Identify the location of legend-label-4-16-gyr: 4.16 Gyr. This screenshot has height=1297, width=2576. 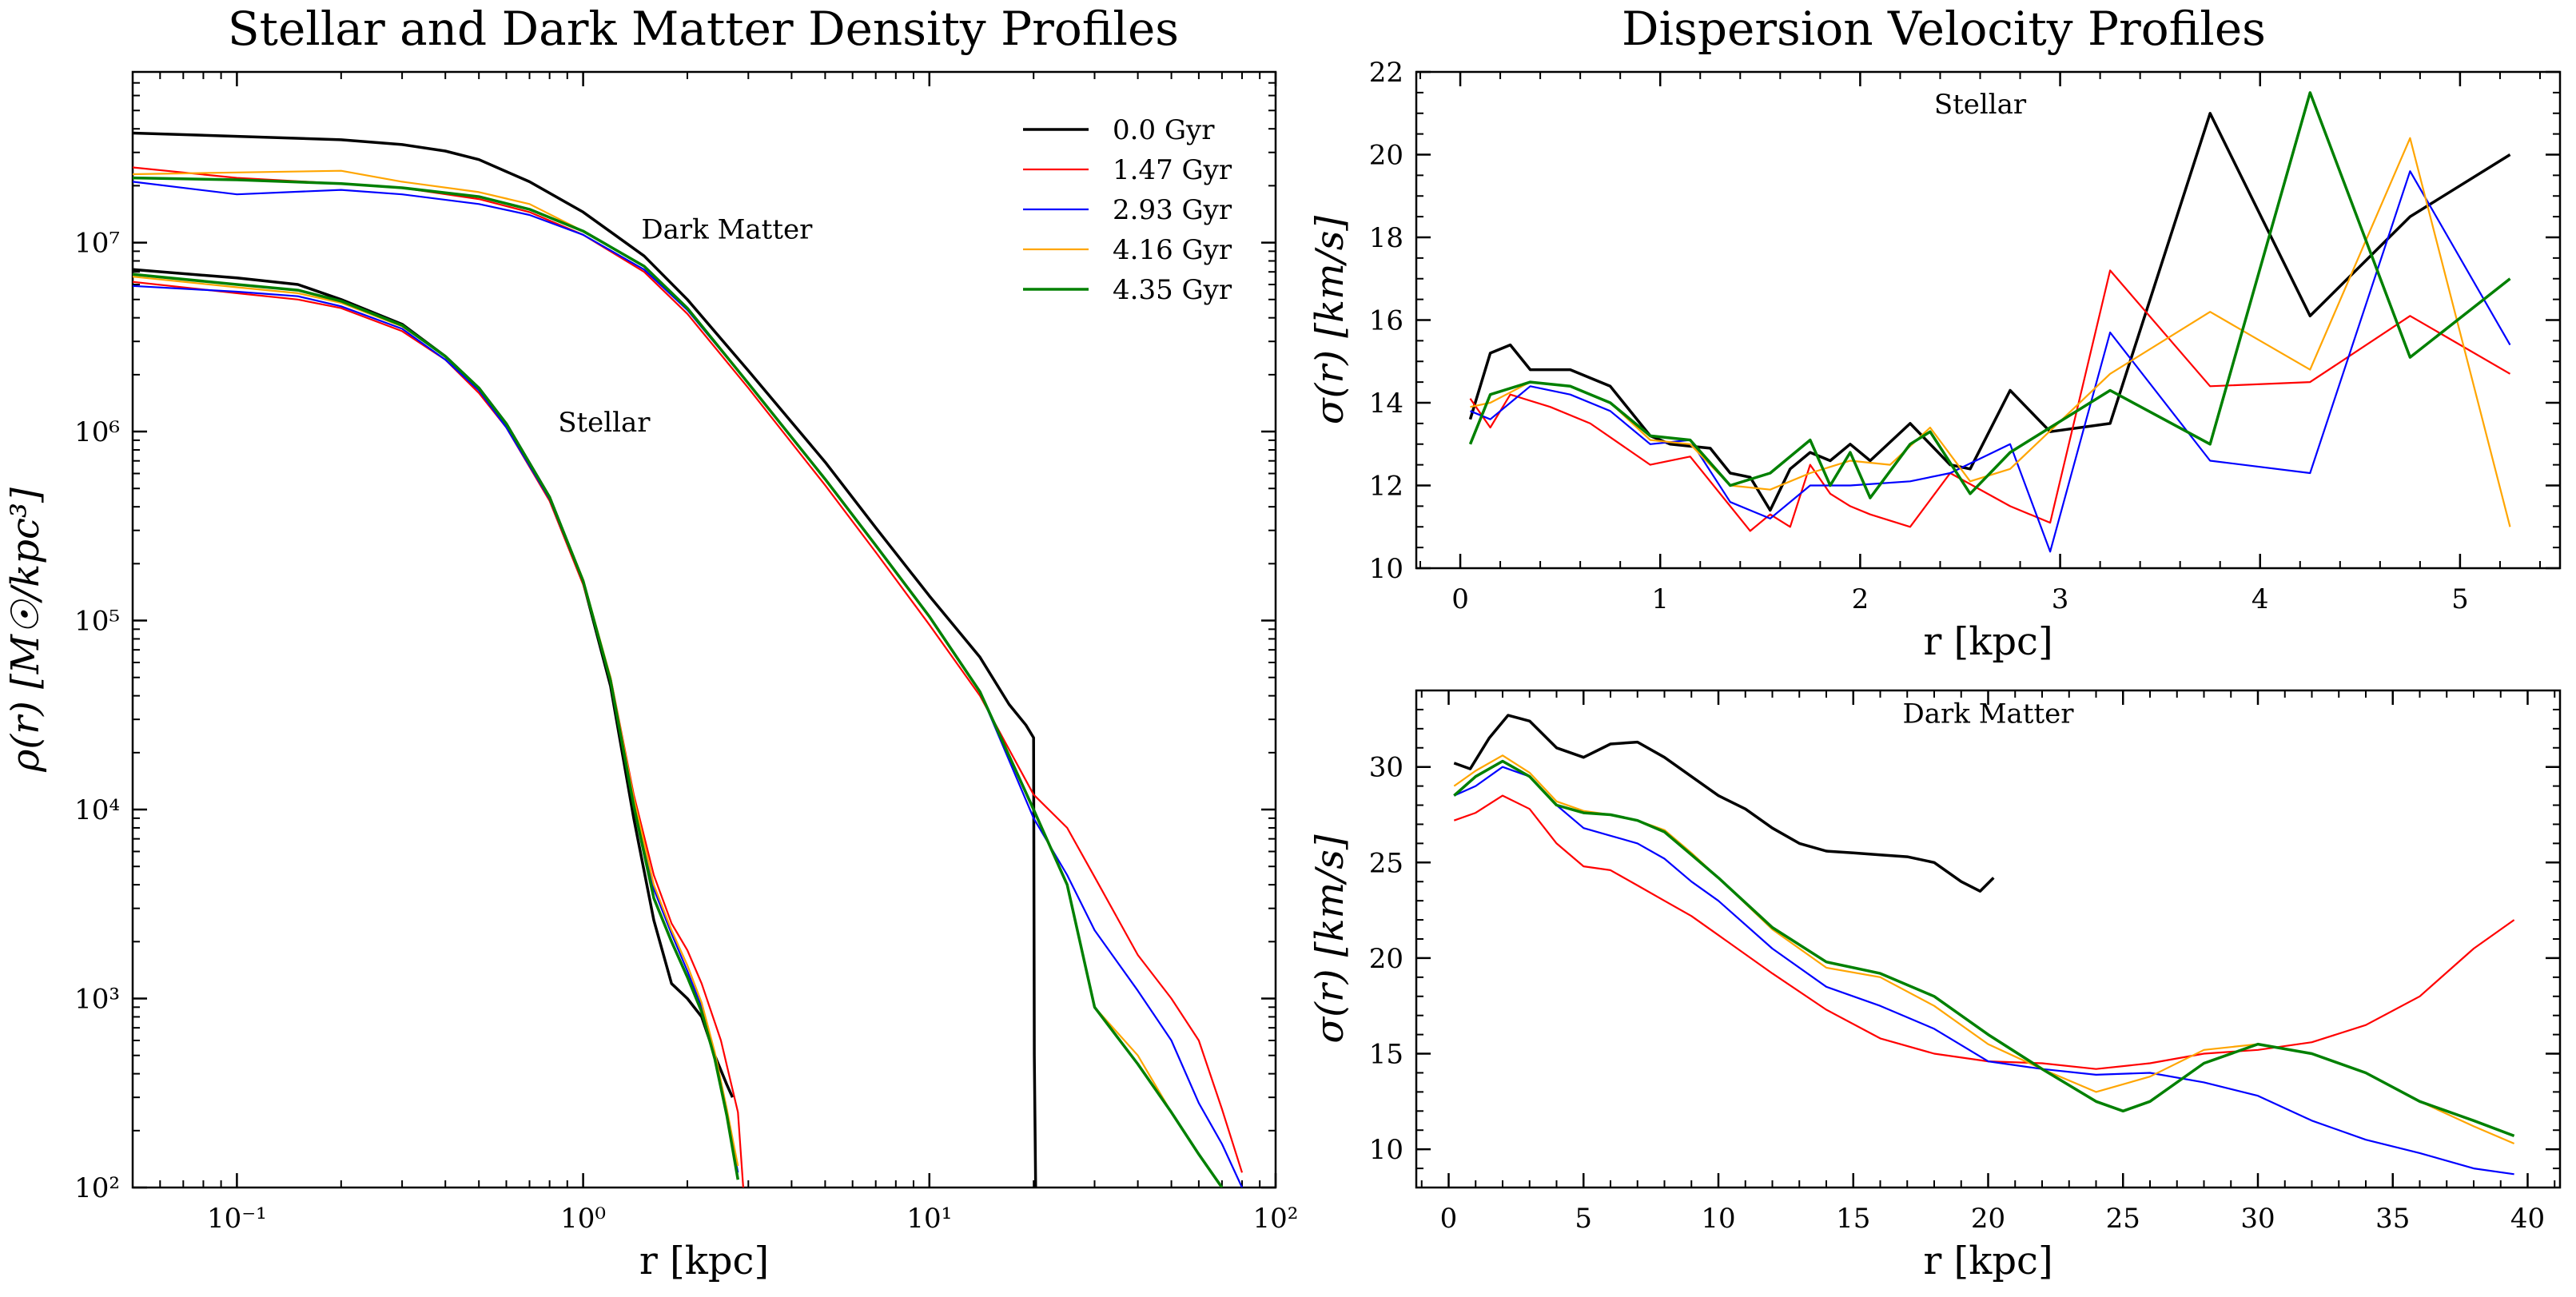
(1172, 250).